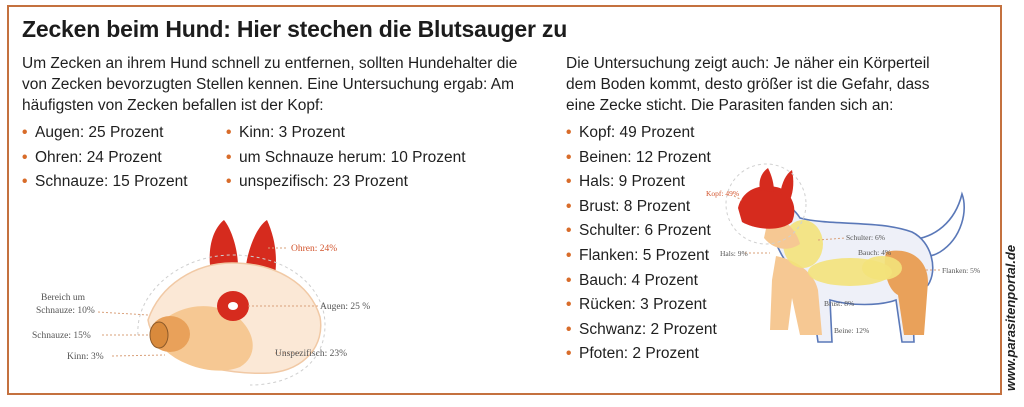 The image size is (1024, 407). Describe the element at coordinates (105, 182) in the screenshot. I see `list-item: Schnauze: 15 Prozent` at that location.